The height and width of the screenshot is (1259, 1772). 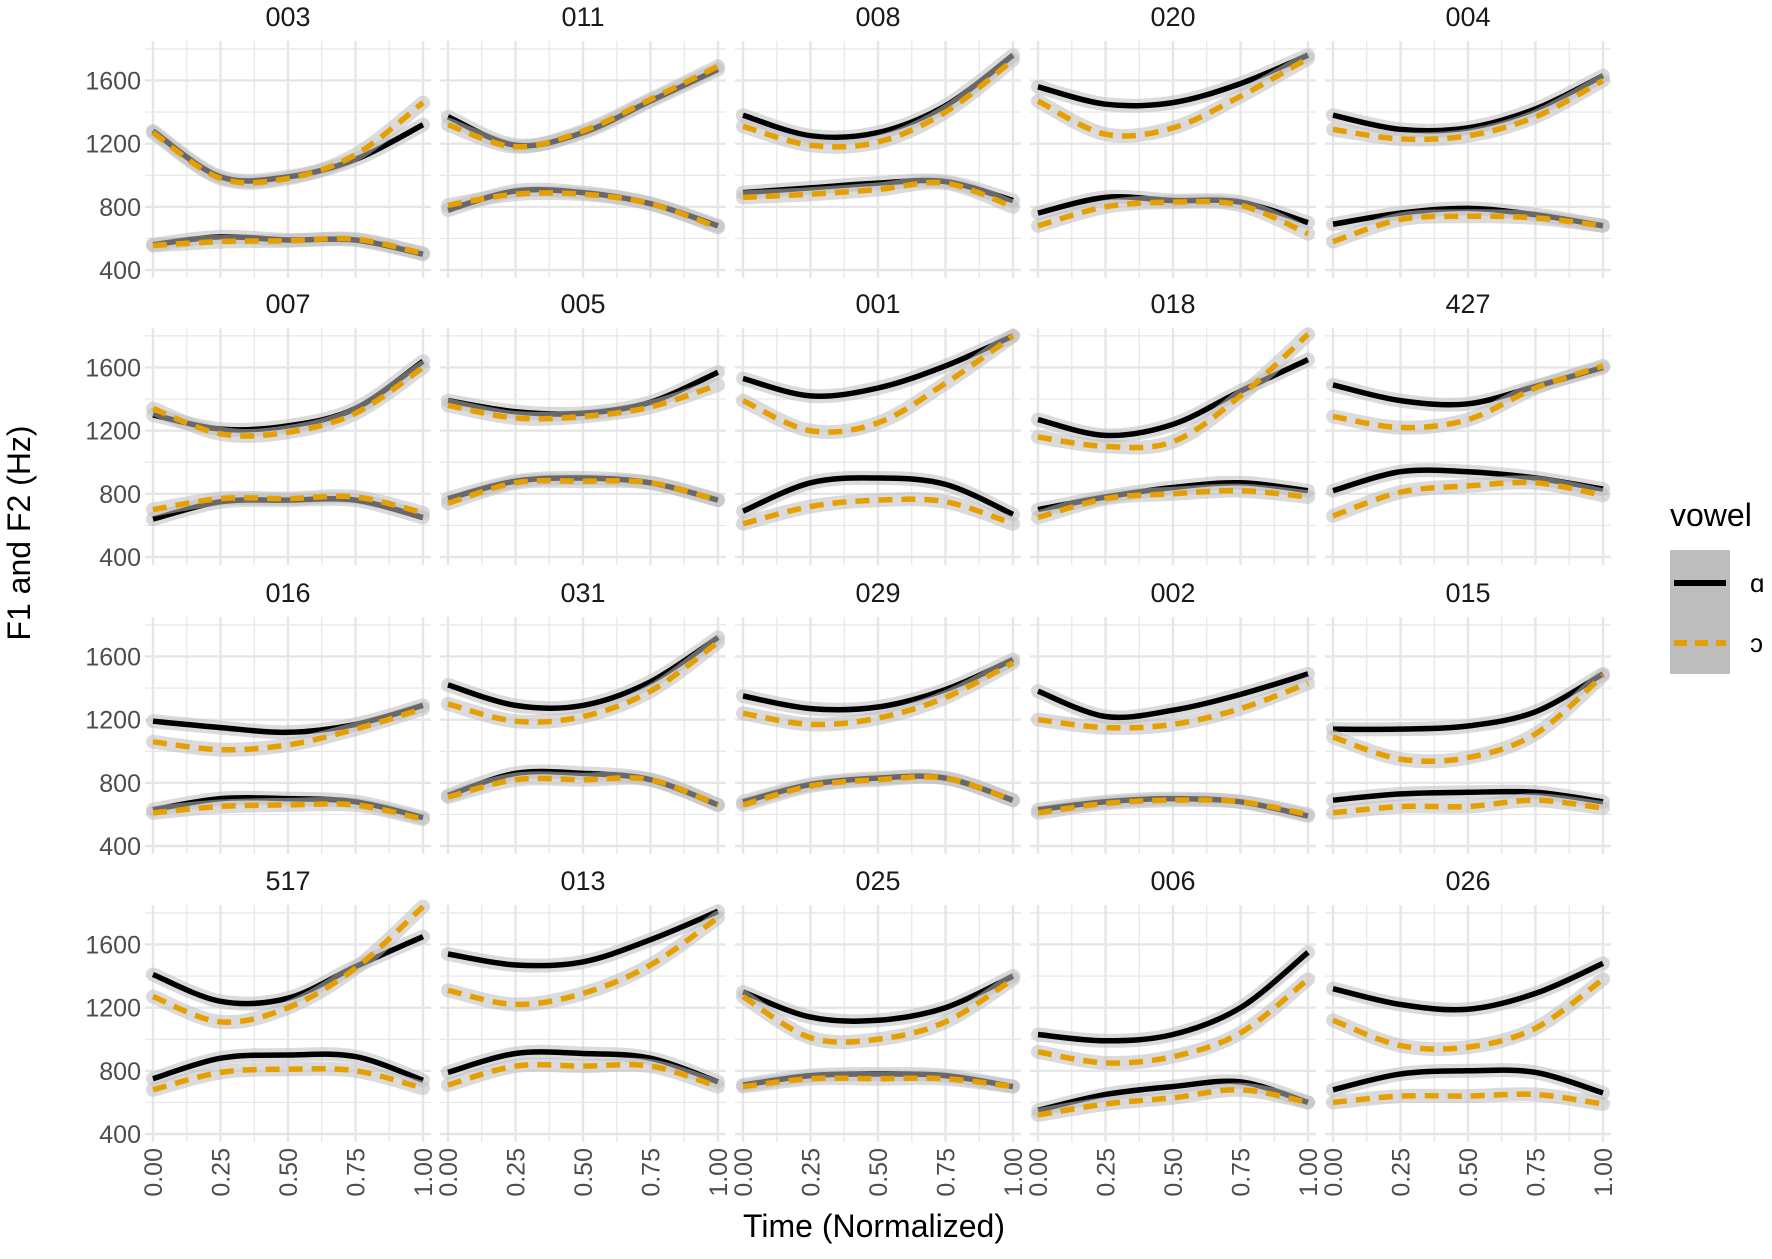 What do you see at coordinates (258, 719) in the screenshot?
I see `facet-panel-016: 016 400 800 1200 1600` at bounding box center [258, 719].